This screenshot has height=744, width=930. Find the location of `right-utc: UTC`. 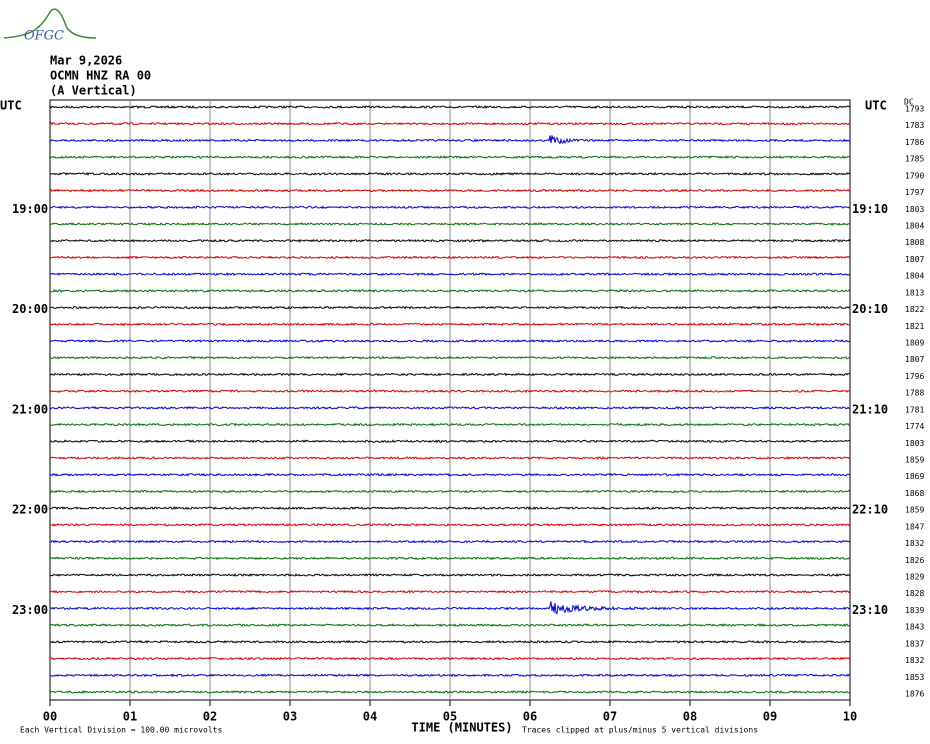

right-utc: UTC is located at coordinates (876, 106).